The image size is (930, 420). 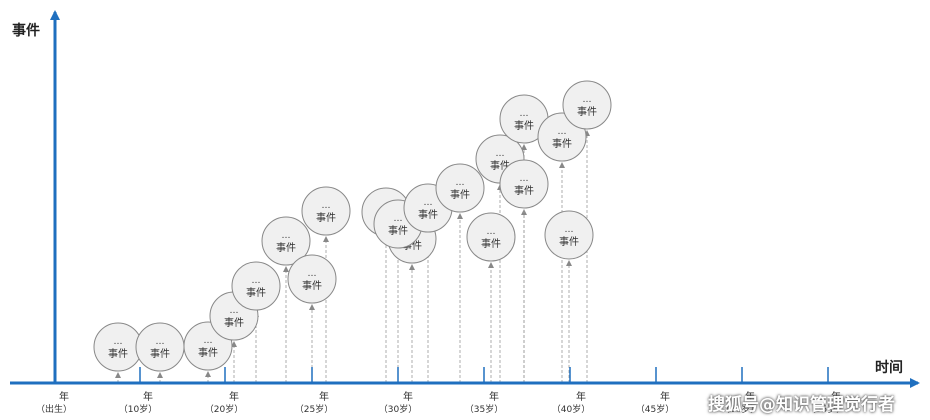 What do you see at coordinates (54, 409) in the screenshot?
I see `tick-age-label: （出生）` at bounding box center [54, 409].